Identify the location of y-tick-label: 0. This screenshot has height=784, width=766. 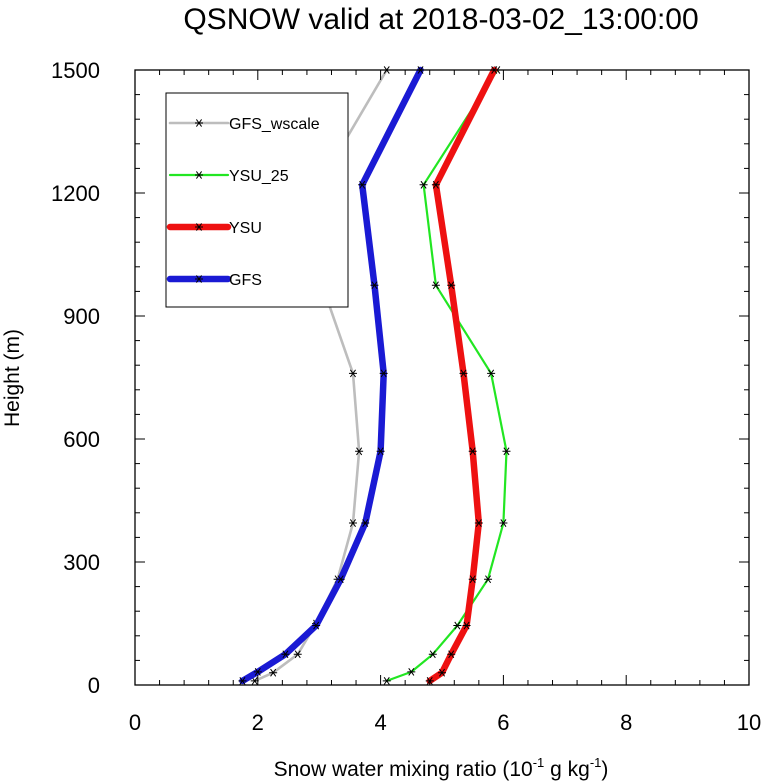
(94, 685).